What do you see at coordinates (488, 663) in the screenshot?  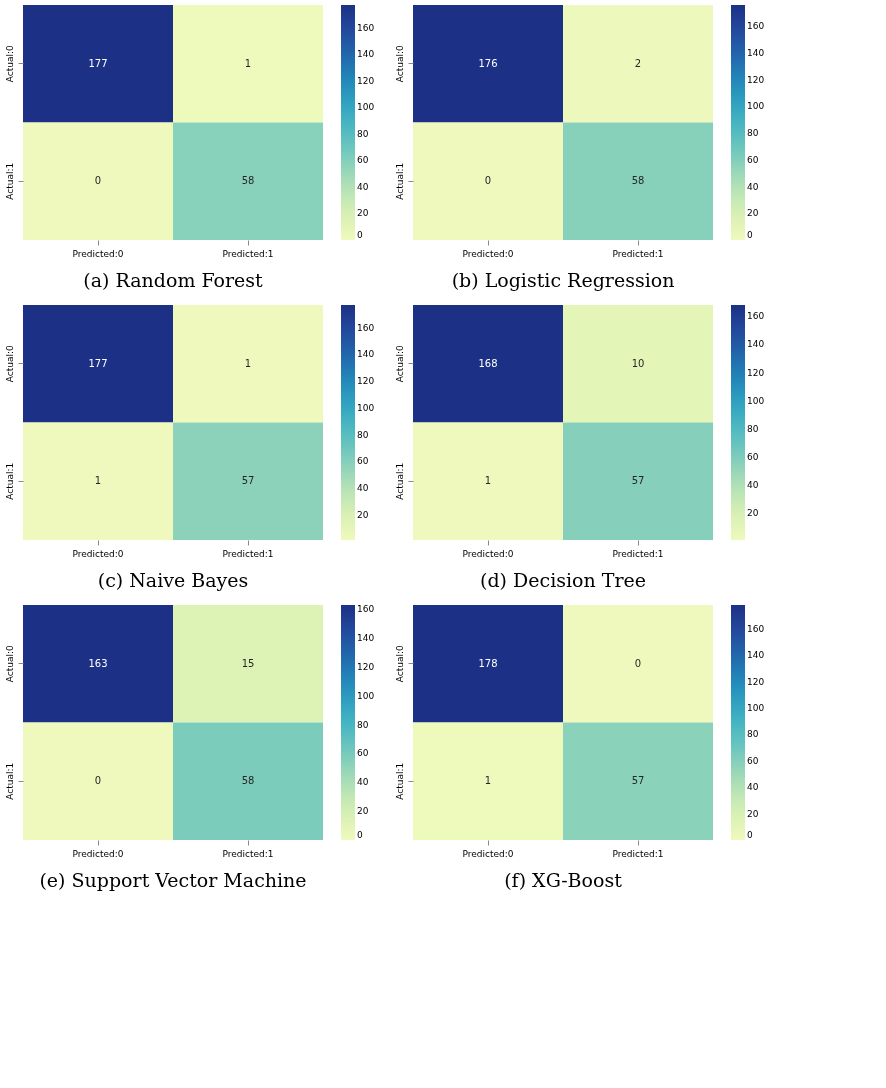 I see `data-label: 178` at bounding box center [488, 663].